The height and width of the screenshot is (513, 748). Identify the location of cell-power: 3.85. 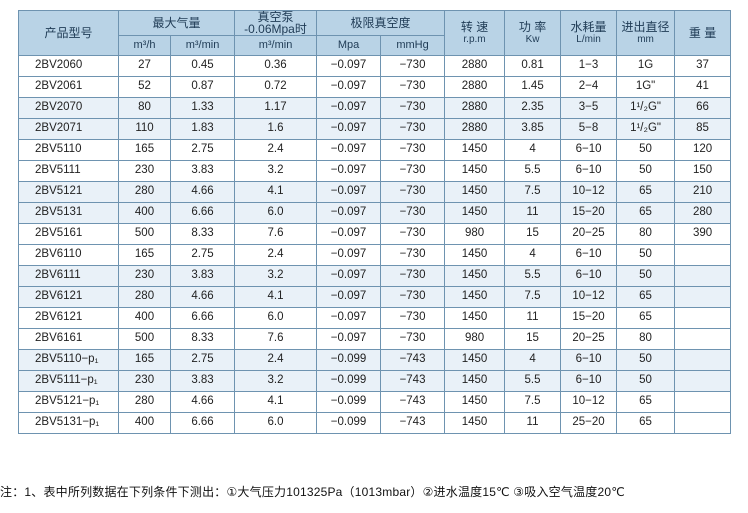
(533, 129).